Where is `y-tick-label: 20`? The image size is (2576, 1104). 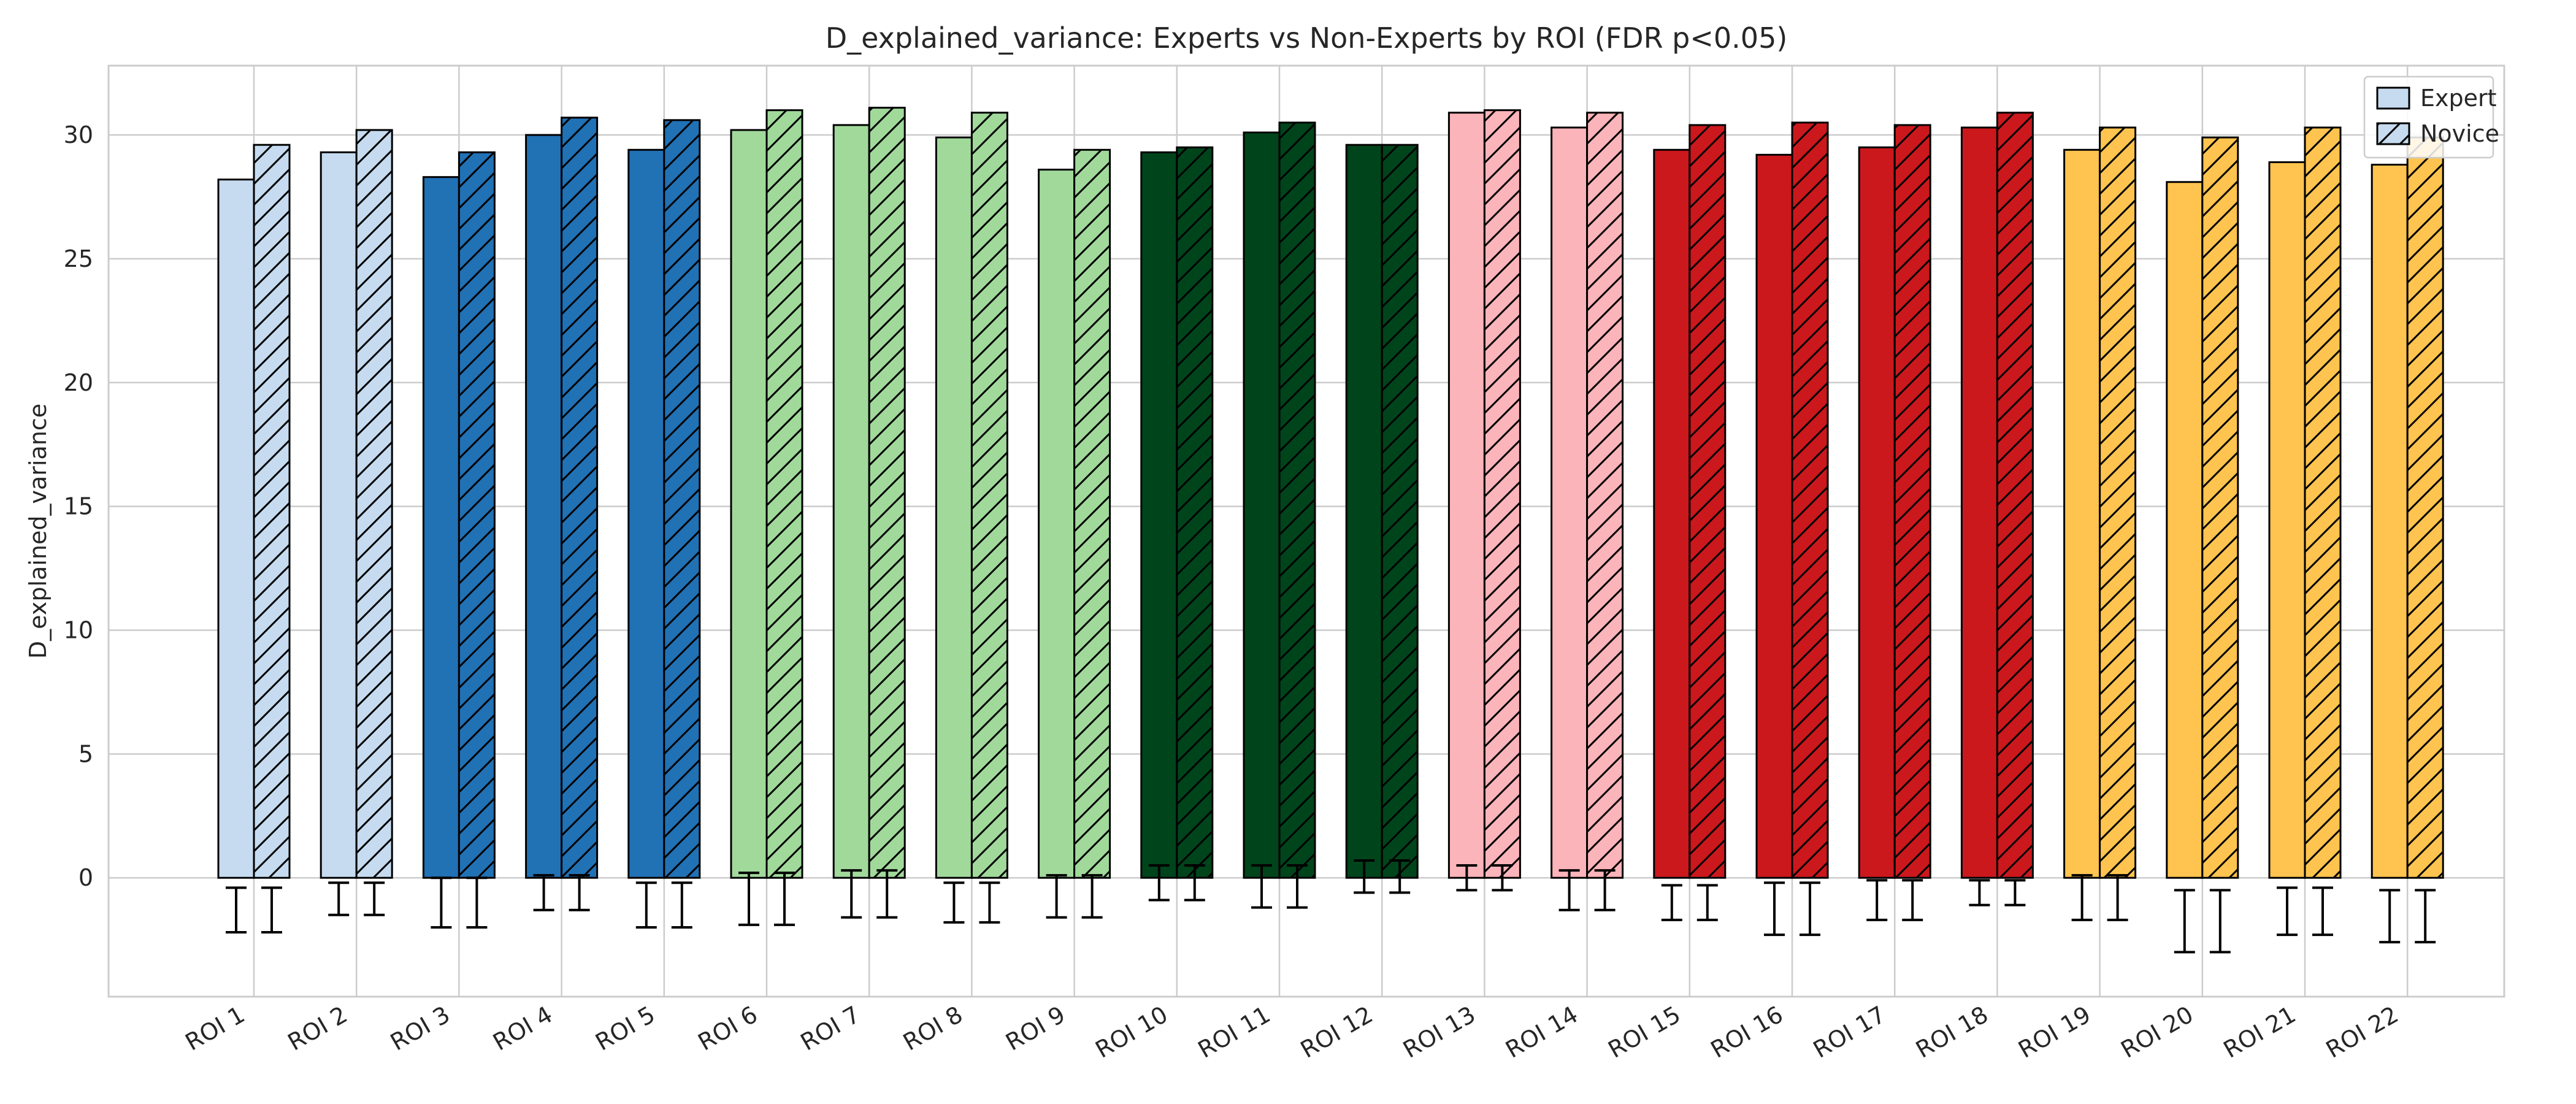
y-tick-label: 20 is located at coordinates (78, 382).